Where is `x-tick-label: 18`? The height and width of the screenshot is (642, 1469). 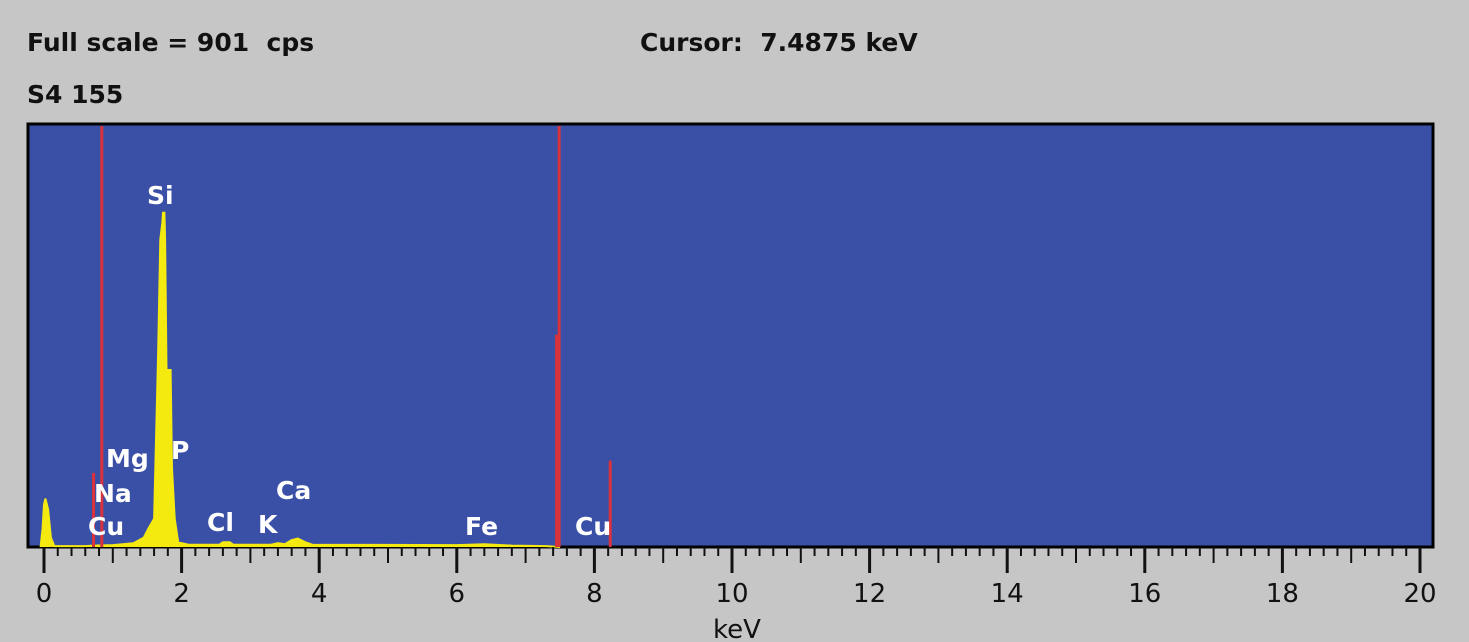
x-tick-label: 18 is located at coordinates (1282, 594).